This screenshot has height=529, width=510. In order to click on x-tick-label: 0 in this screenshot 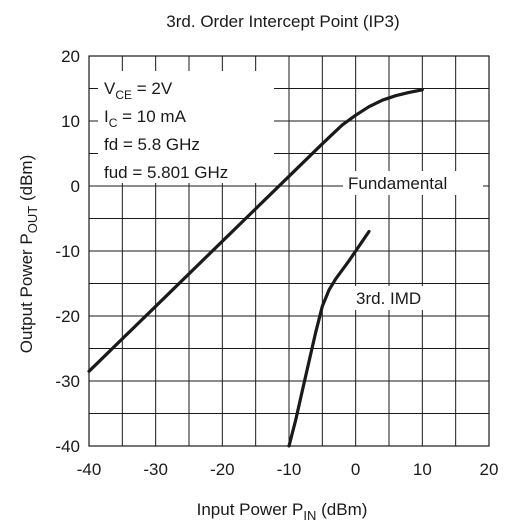, I will do `click(355, 469)`.